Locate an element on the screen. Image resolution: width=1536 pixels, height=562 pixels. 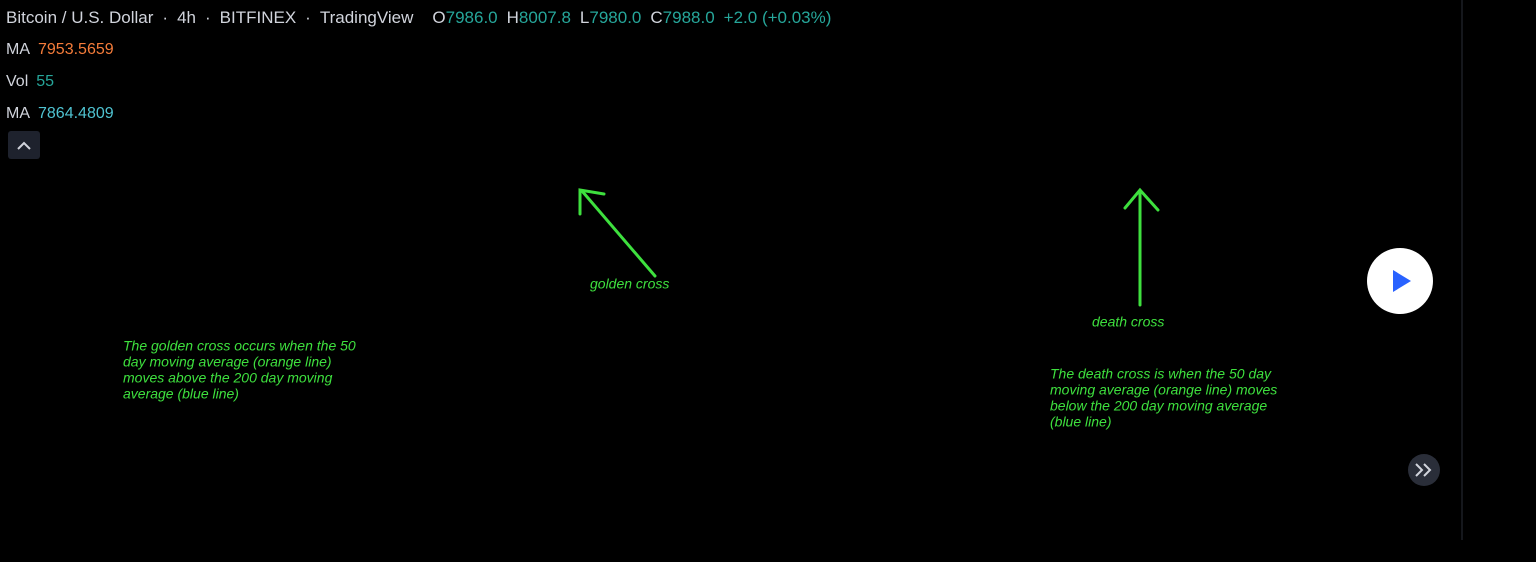
annotation-note: The golden cross occurs when the 50 is located at coordinates (239, 346).